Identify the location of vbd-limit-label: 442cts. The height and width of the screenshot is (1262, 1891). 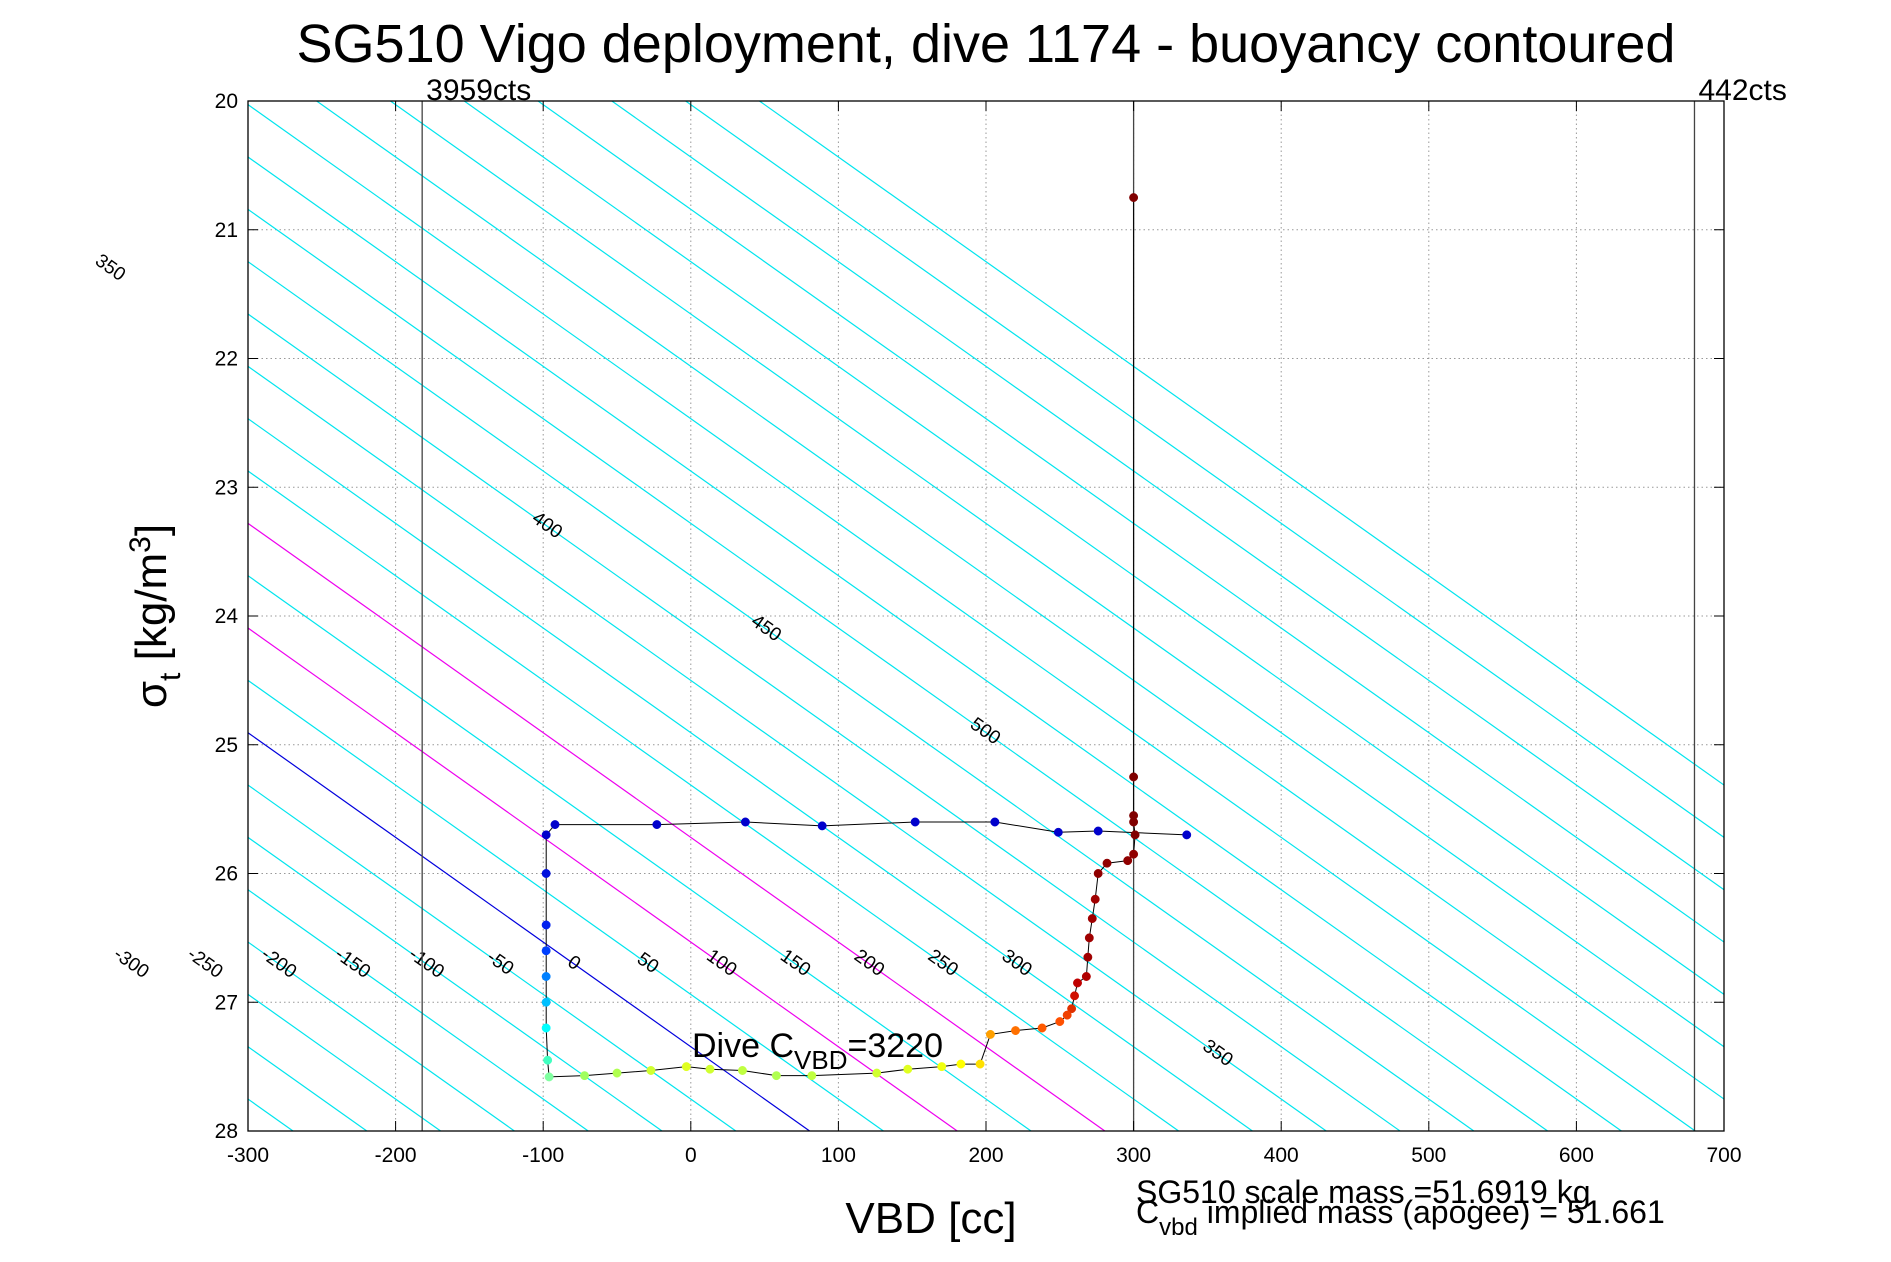
(1742, 90).